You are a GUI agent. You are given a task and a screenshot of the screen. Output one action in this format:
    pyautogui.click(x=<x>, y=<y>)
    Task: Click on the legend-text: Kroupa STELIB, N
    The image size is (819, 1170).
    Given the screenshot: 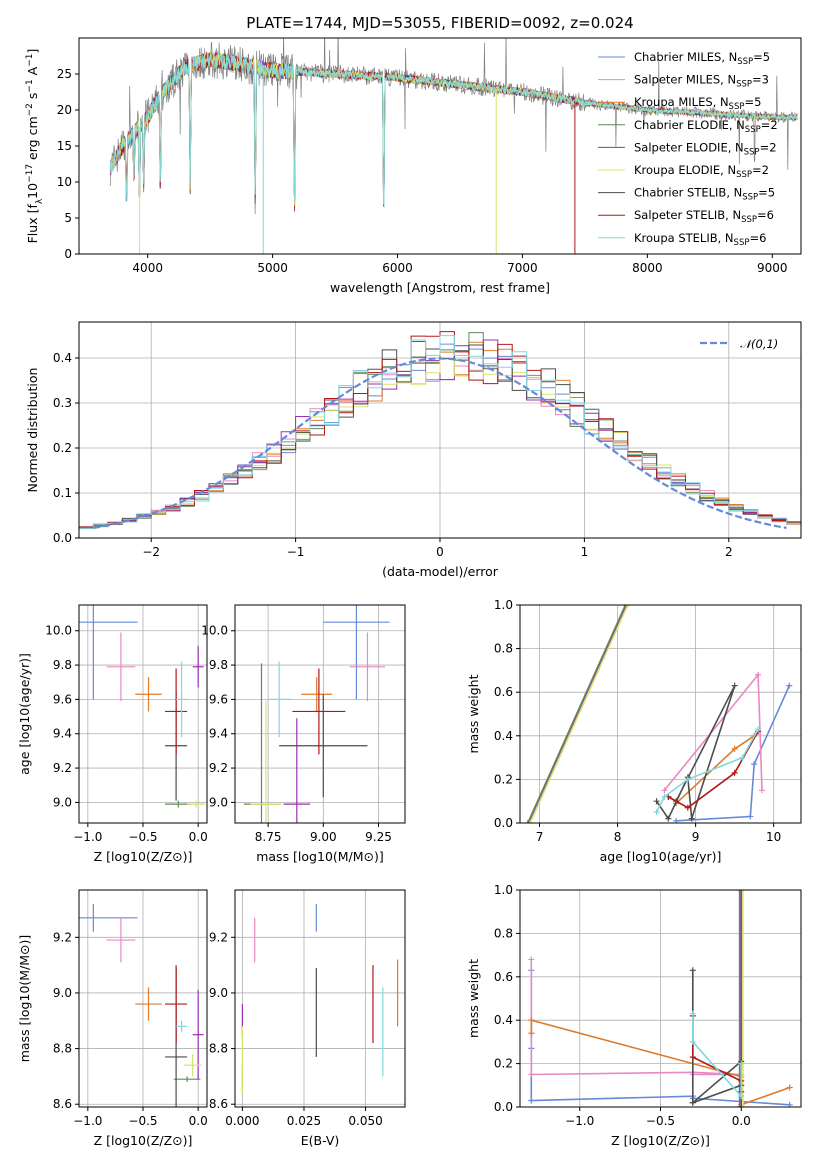 What is the action you would take?
    pyautogui.click(x=684, y=238)
    